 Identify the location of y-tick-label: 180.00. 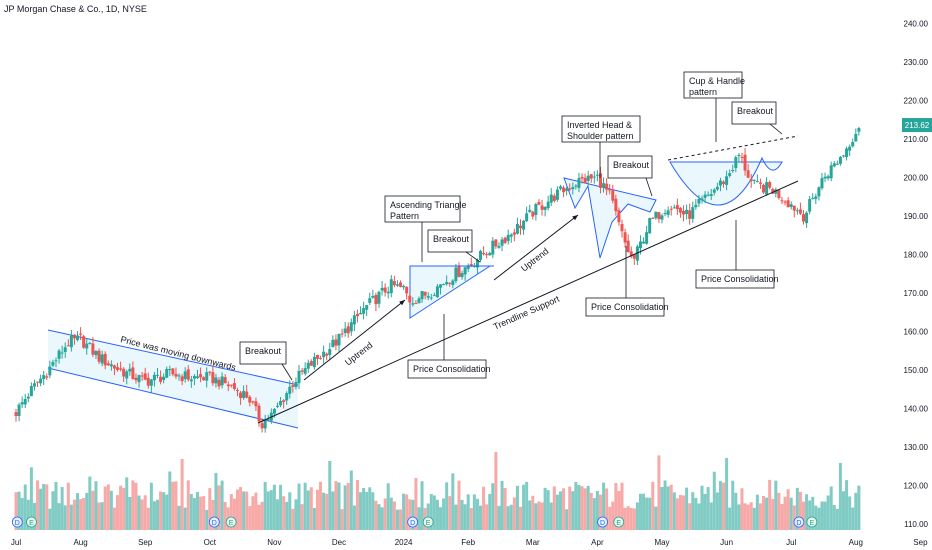
(916, 254).